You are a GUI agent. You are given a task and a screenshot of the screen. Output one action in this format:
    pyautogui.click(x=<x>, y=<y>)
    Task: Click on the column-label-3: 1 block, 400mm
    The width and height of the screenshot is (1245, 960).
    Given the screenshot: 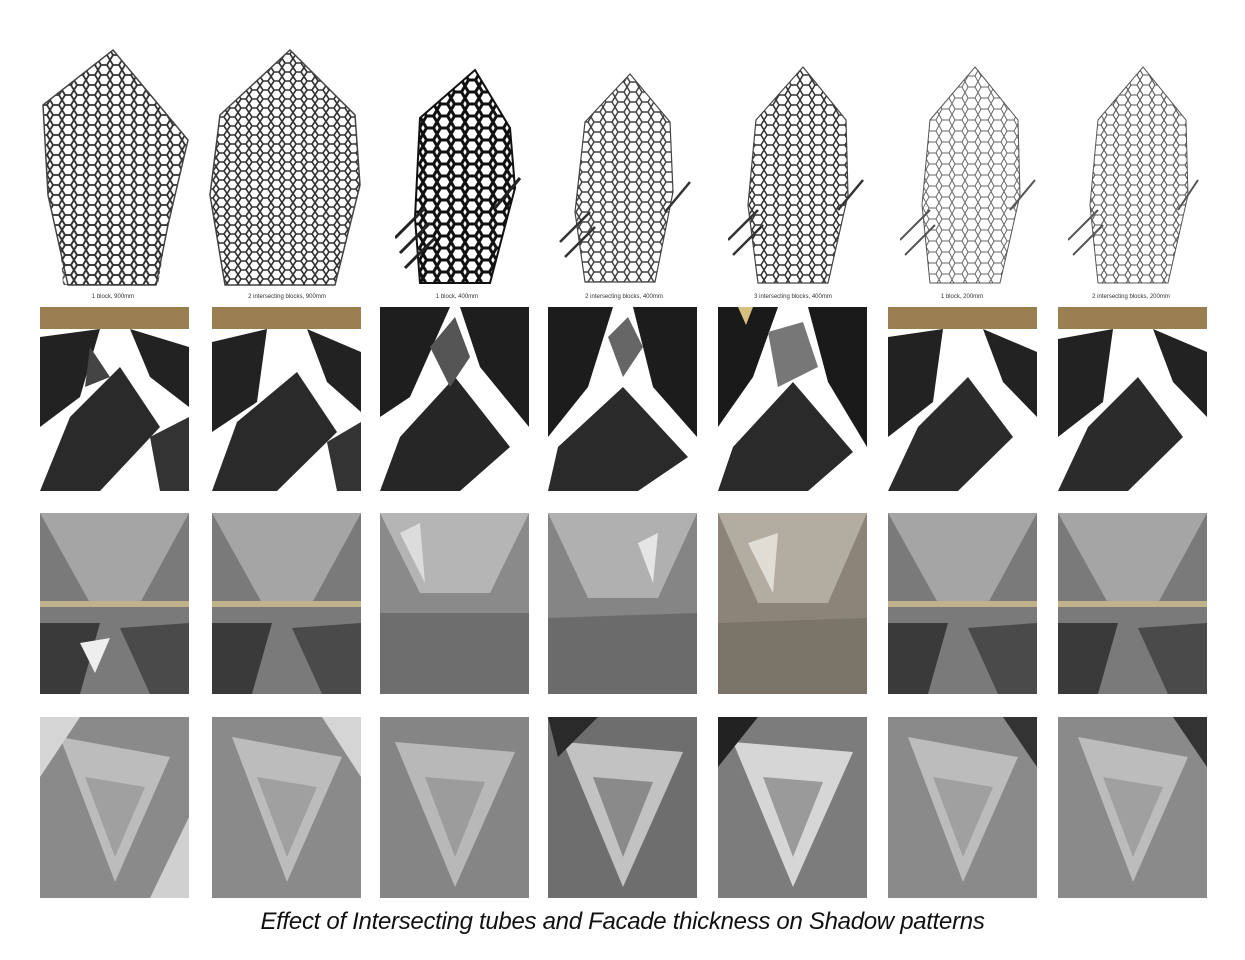 What is the action you would take?
    pyautogui.click(x=457, y=297)
    